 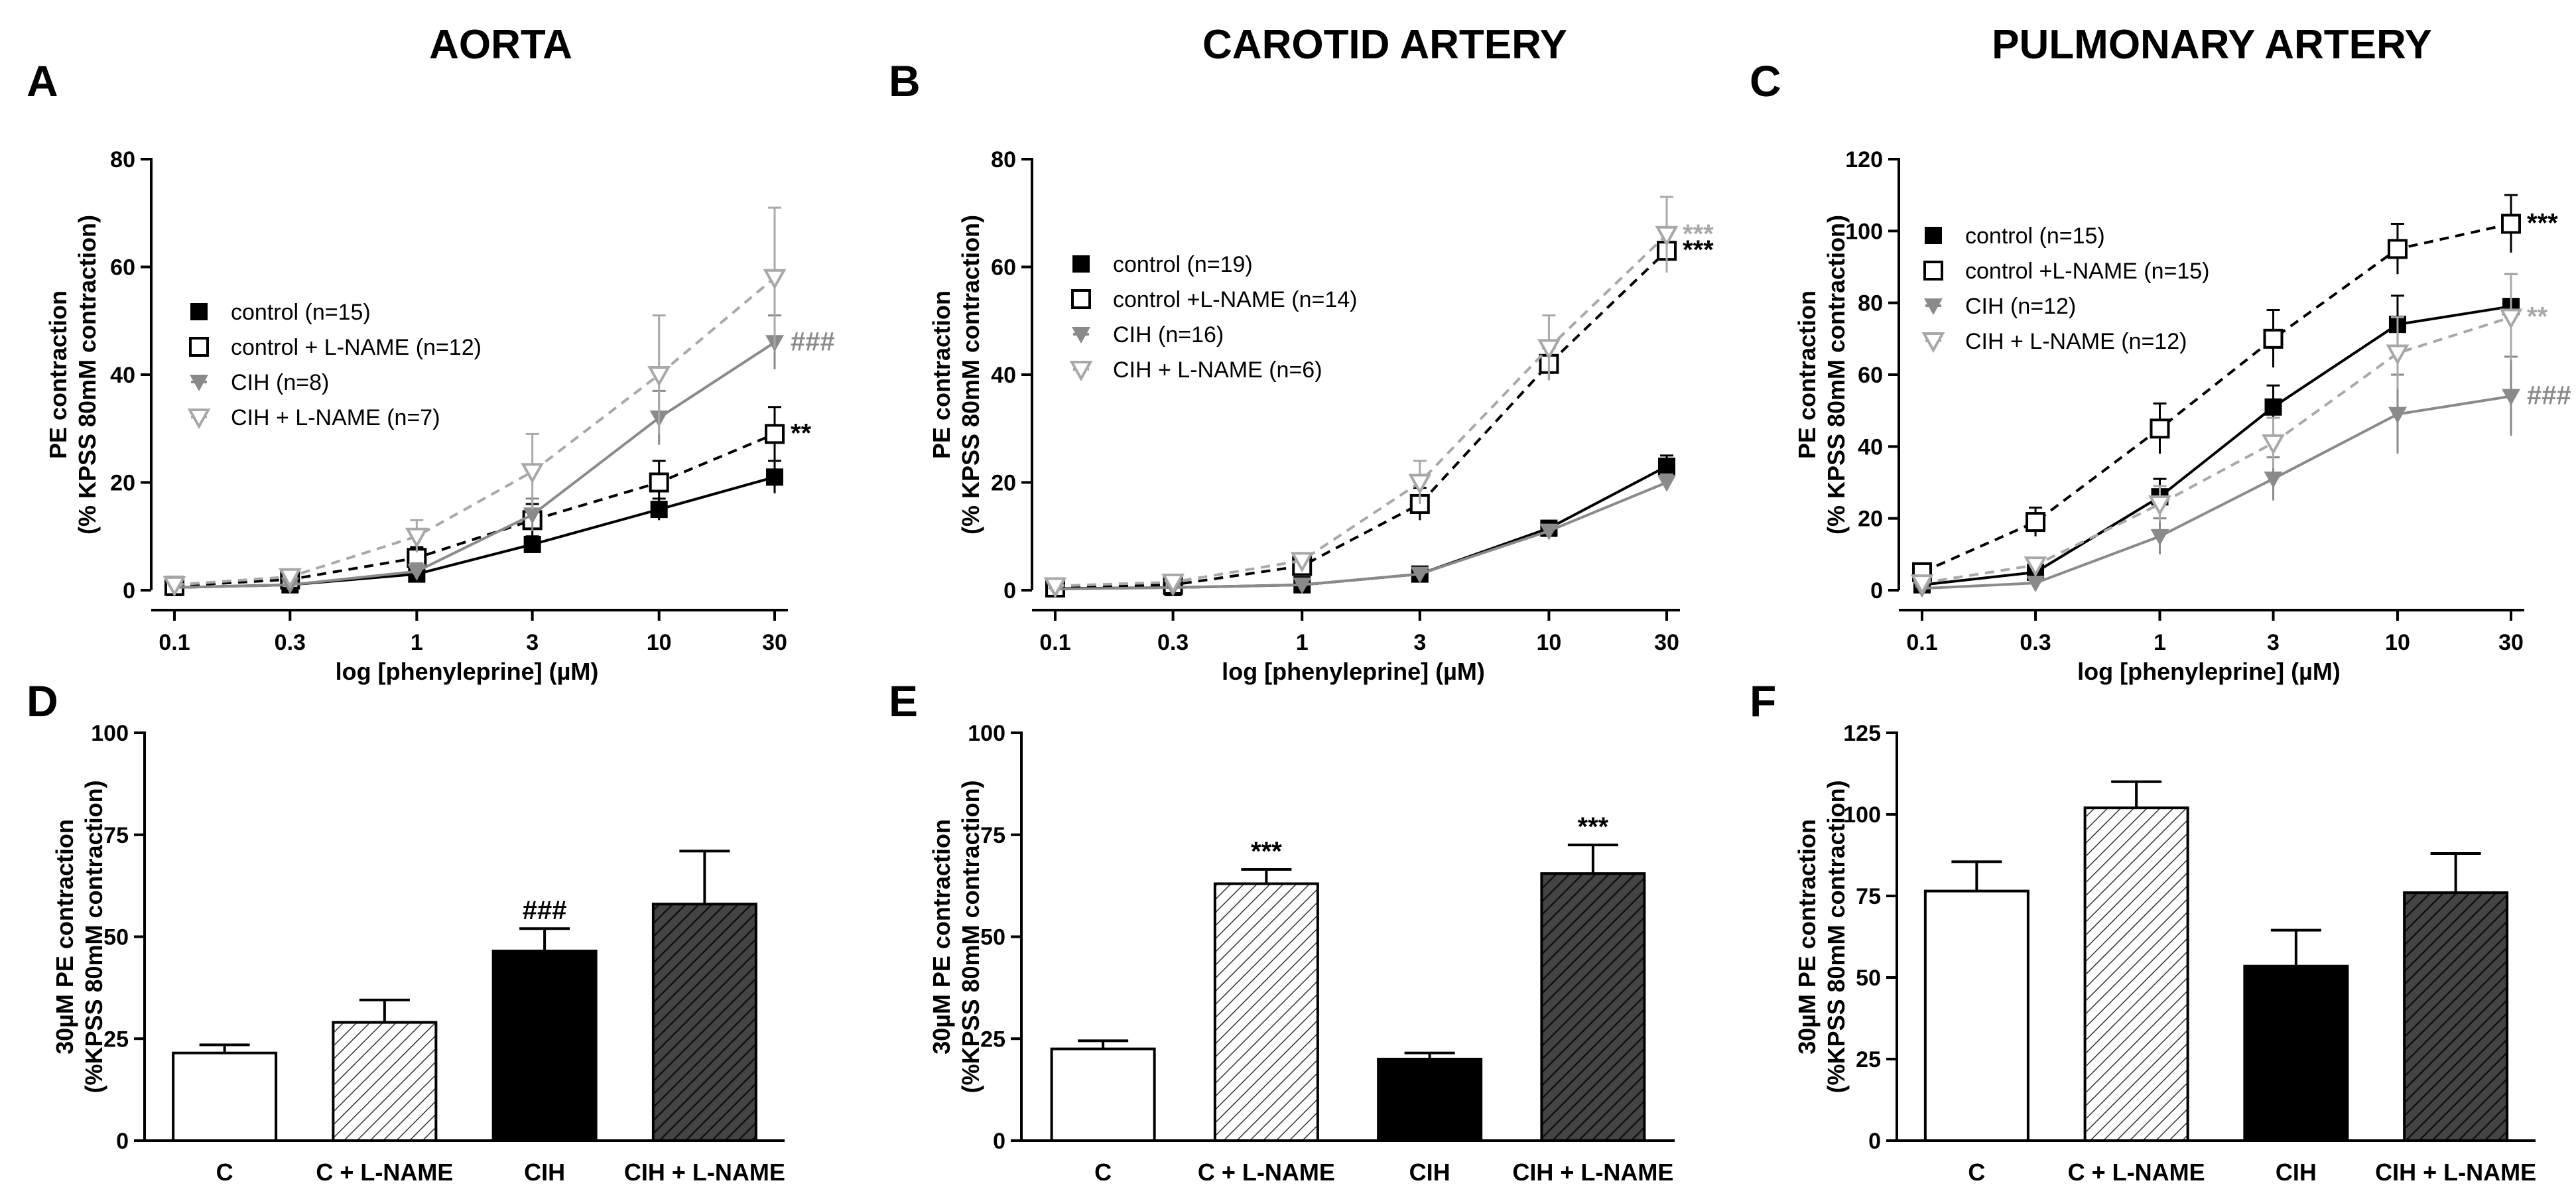 What do you see at coordinates (1379, 397) in the screenshot?
I see `series-3: ***` at bounding box center [1379, 397].